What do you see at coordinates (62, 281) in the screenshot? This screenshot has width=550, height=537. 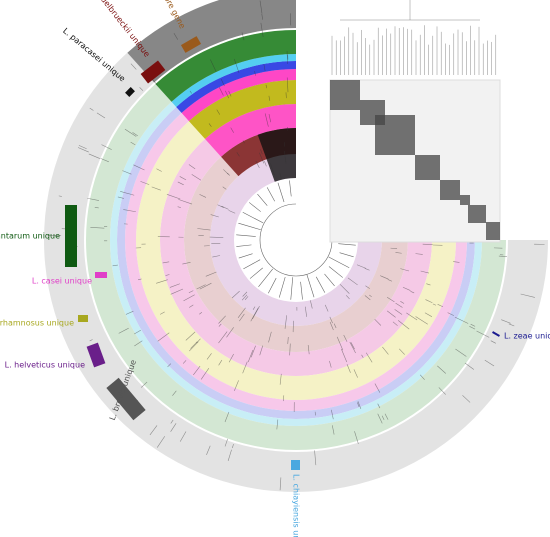 I see `label-text: L. casei unique` at bounding box center [62, 281].